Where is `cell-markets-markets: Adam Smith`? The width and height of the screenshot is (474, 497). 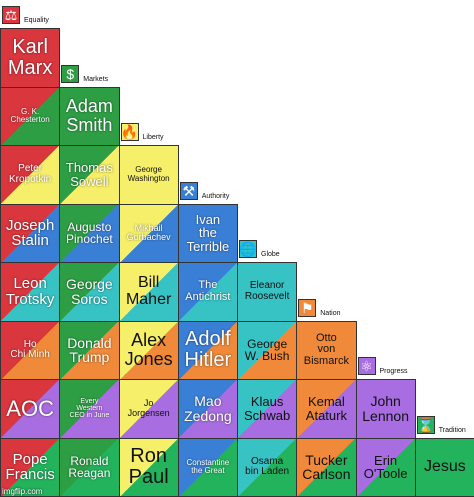 cell-markets-markets: Adam Smith is located at coordinates (89, 116).